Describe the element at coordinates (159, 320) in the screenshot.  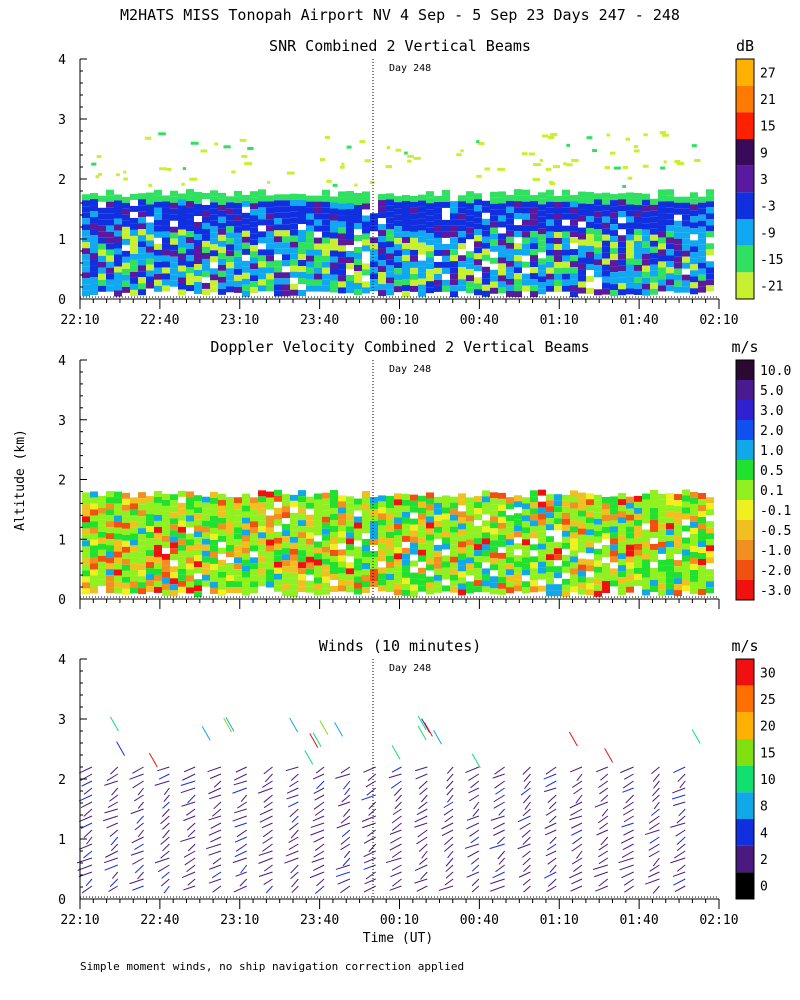
I see `x-tick-label: 22:40` at that location.